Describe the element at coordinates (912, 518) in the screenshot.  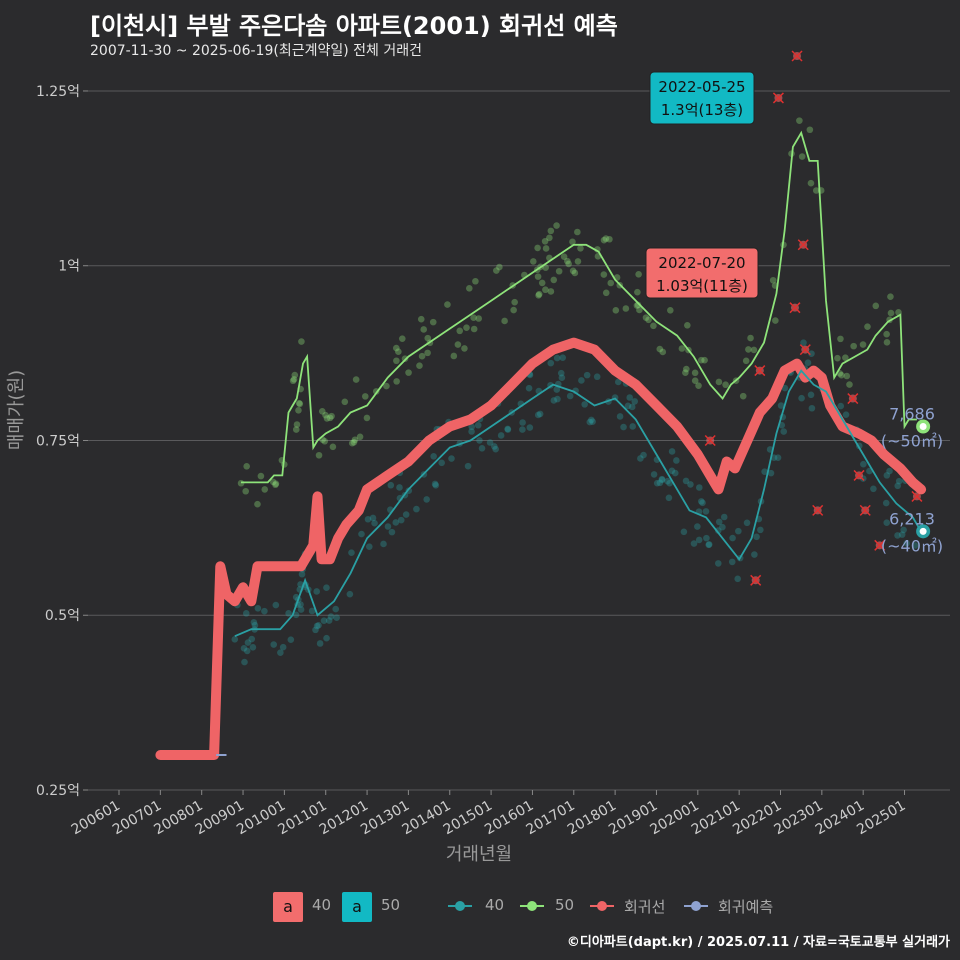
I see `end-label-value: 6,213` at that location.